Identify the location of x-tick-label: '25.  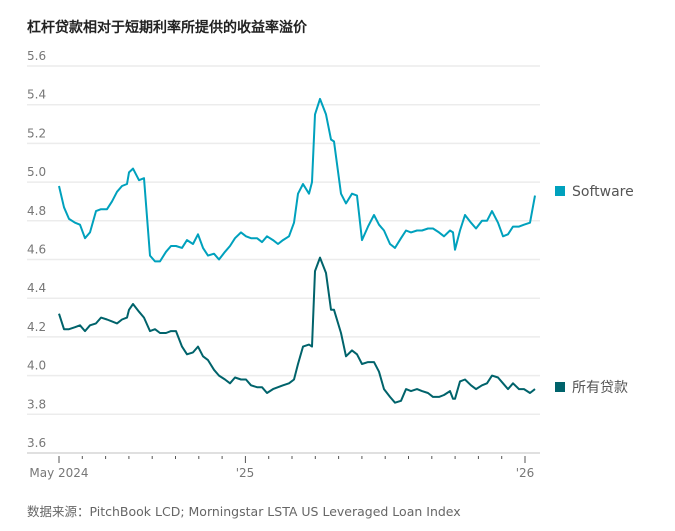
(245, 473).